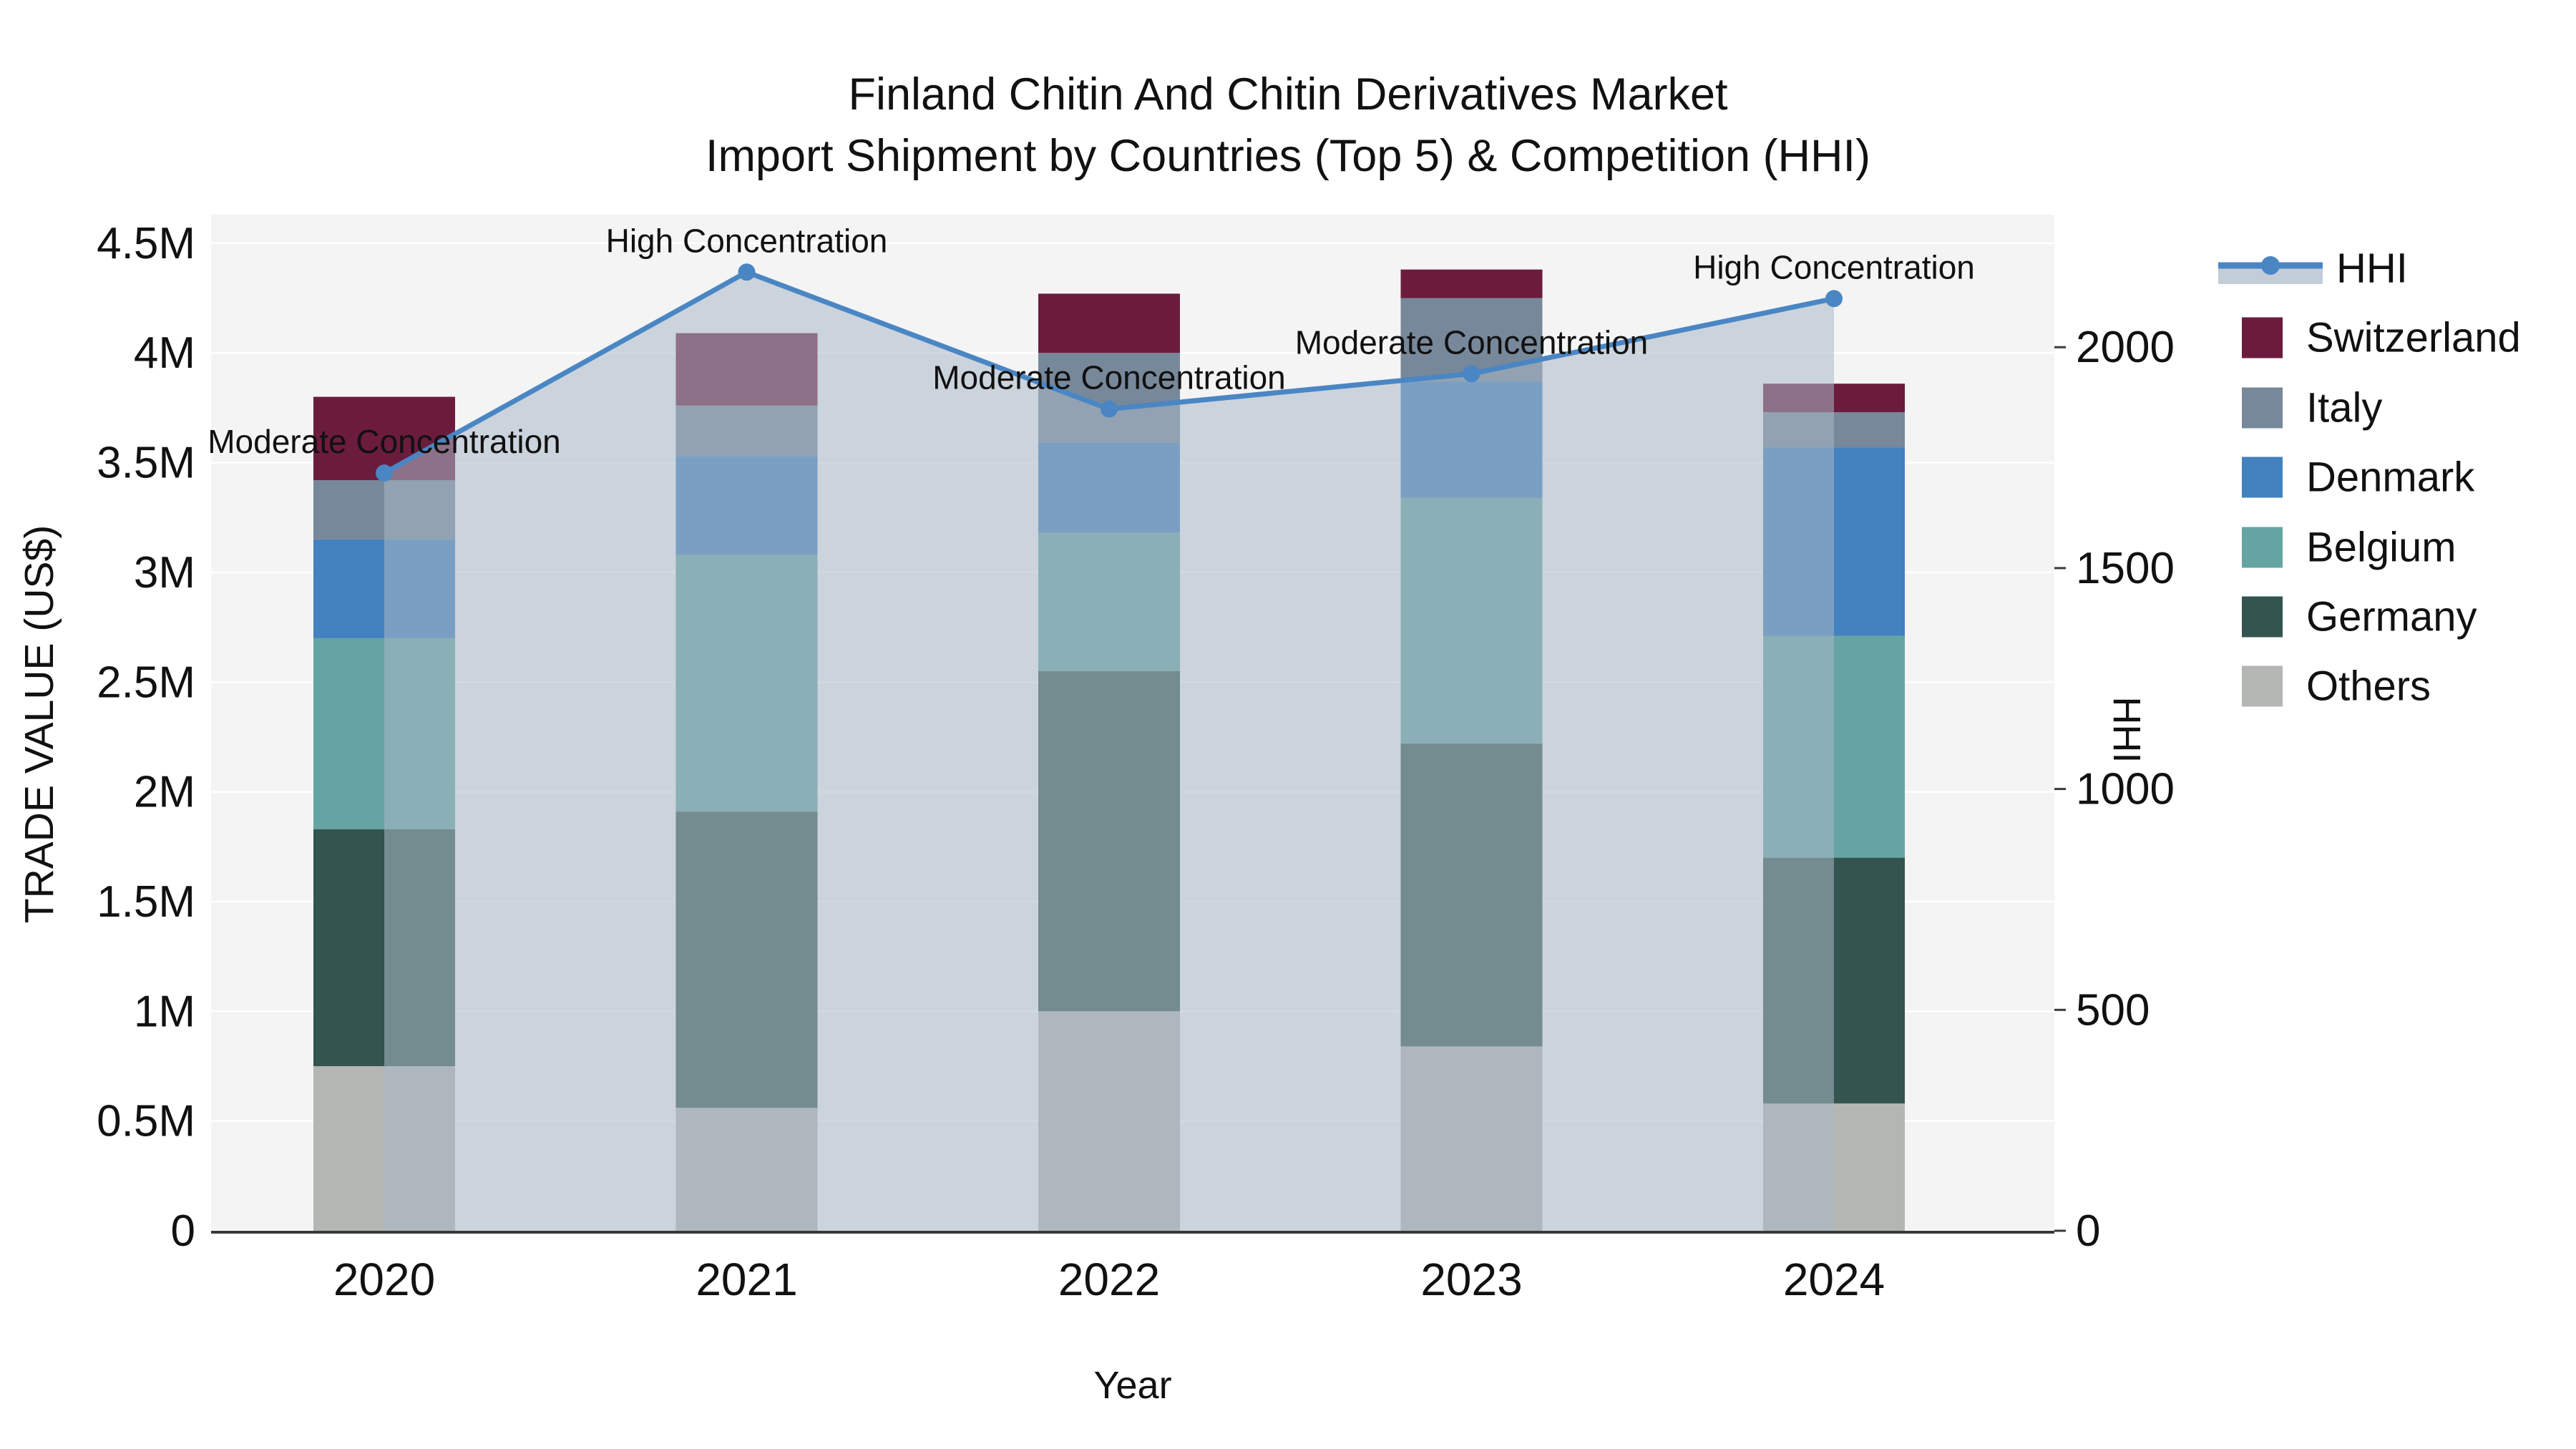 The image size is (2576, 1449). What do you see at coordinates (2381, 547) in the screenshot?
I see `legend-label-belgium: Belgium` at bounding box center [2381, 547].